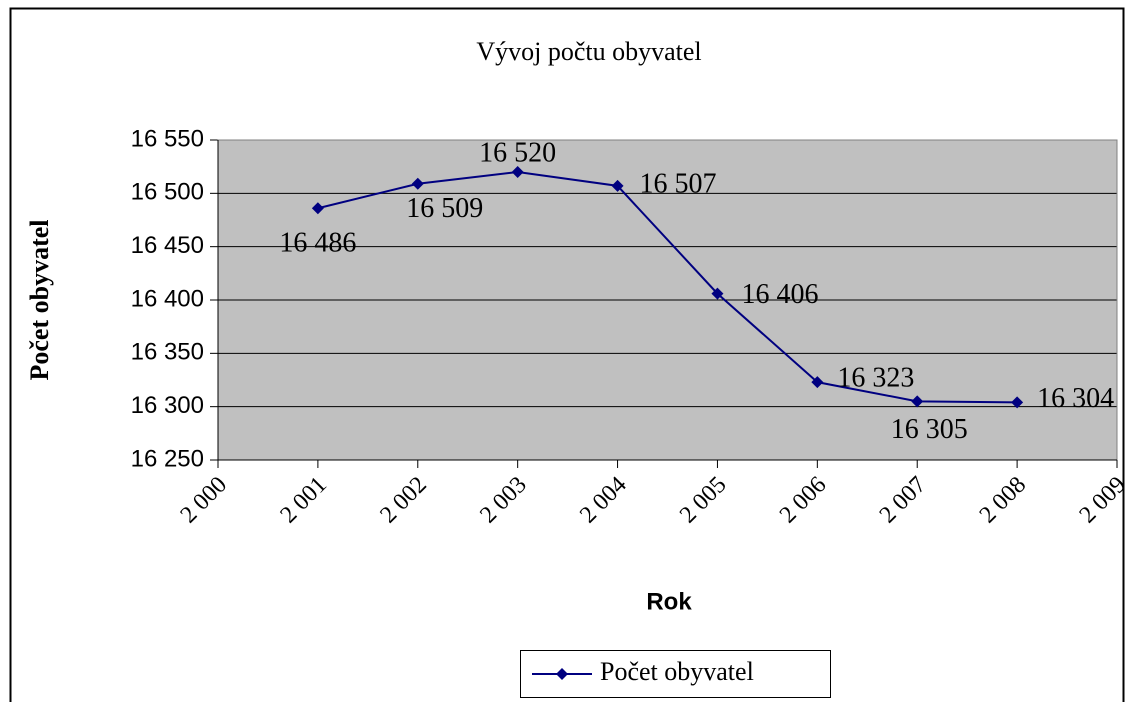 This screenshot has width=1134, height=702. I want to click on x-tick-label: 2 001, so click(303, 500).